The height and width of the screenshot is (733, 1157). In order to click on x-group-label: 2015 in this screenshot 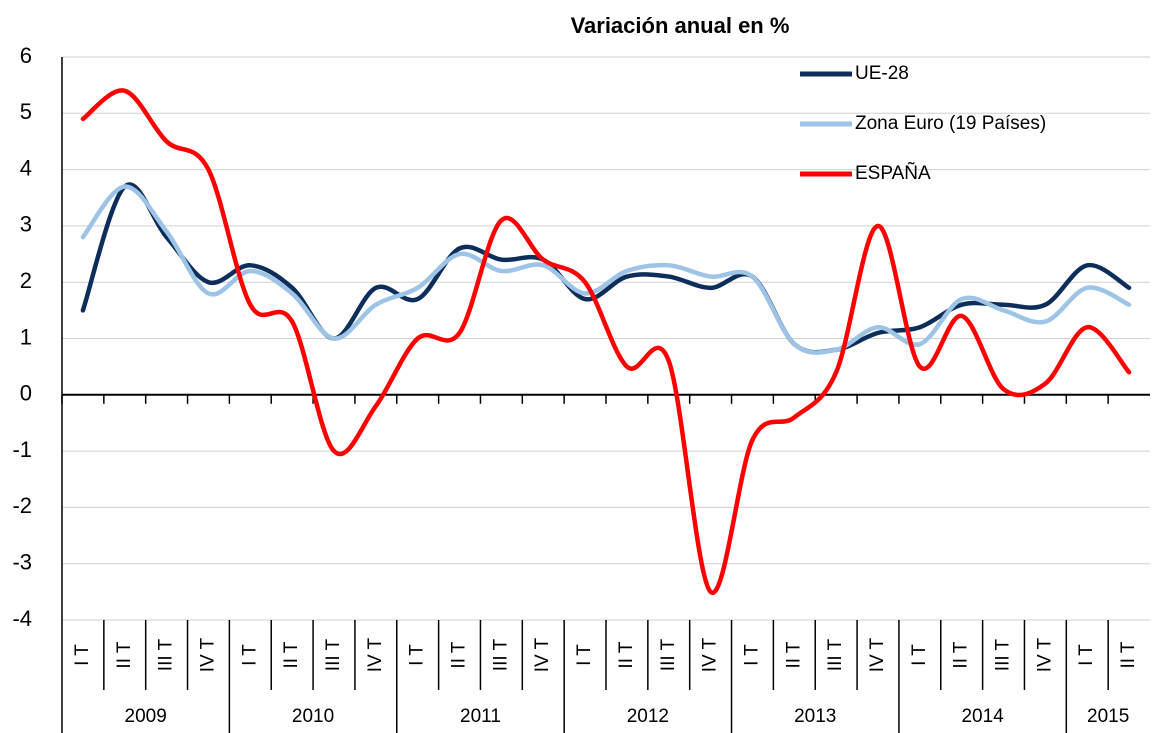, I will do `click(1108, 716)`.